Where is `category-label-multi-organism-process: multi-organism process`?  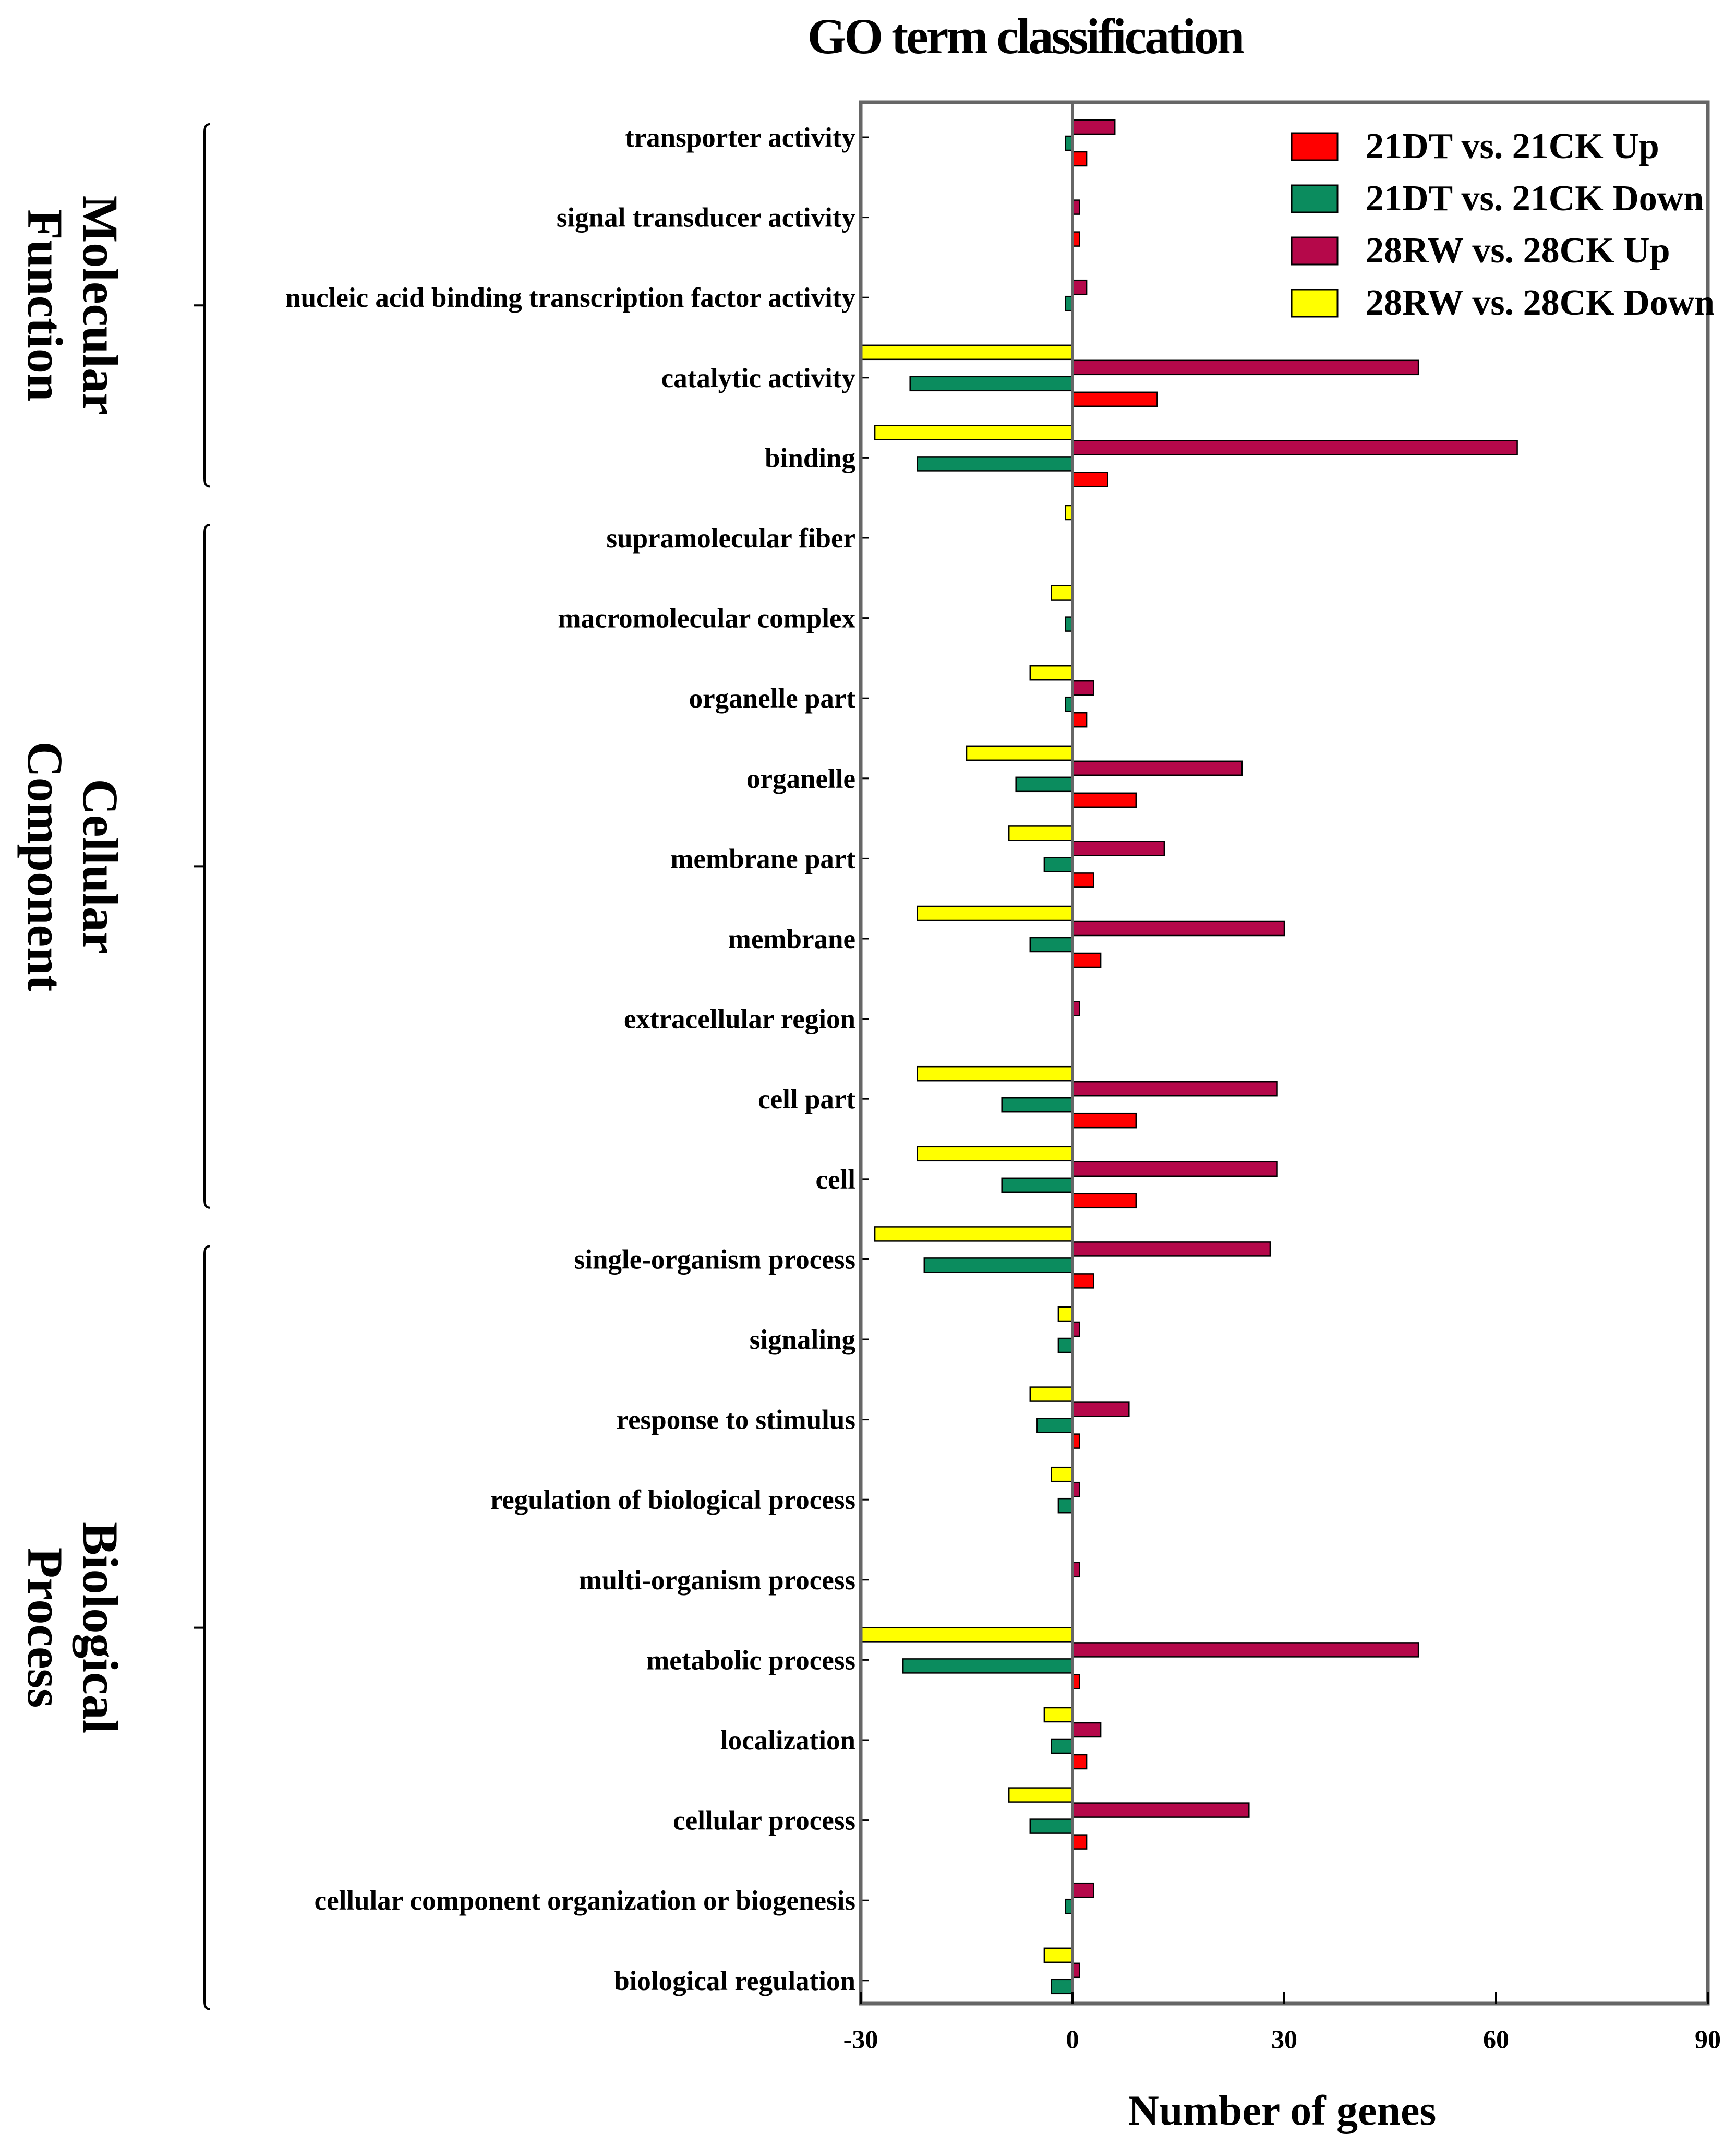 category-label-multi-organism-process: multi-organism process is located at coordinates (717, 1581).